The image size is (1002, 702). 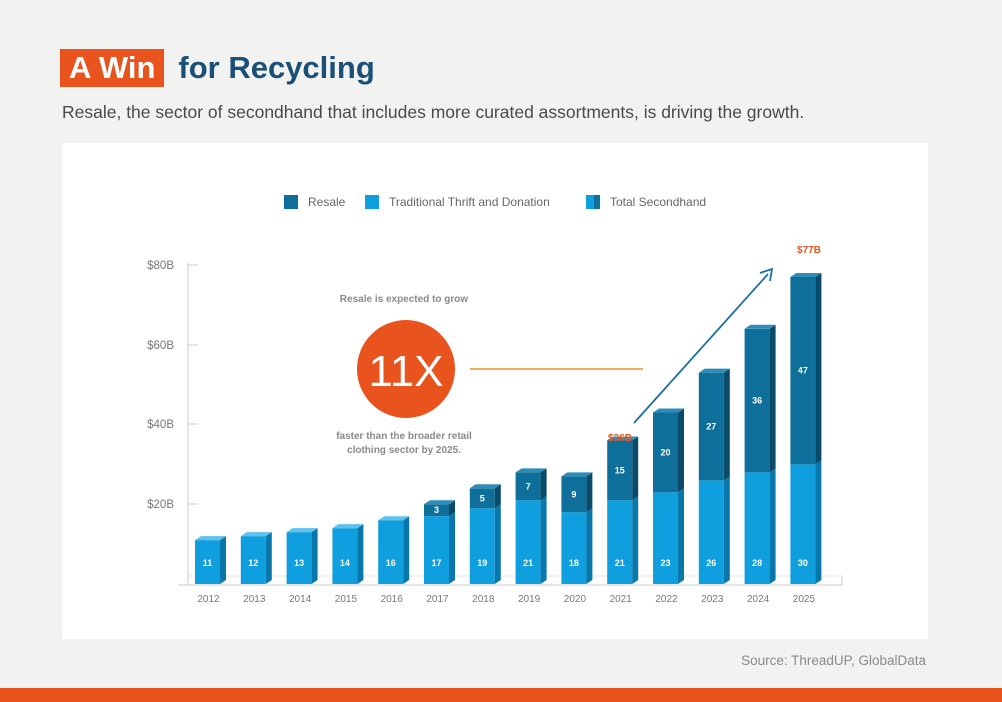 What do you see at coordinates (112, 68) in the screenshot?
I see `title-highlight: A Win` at bounding box center [112, 68].